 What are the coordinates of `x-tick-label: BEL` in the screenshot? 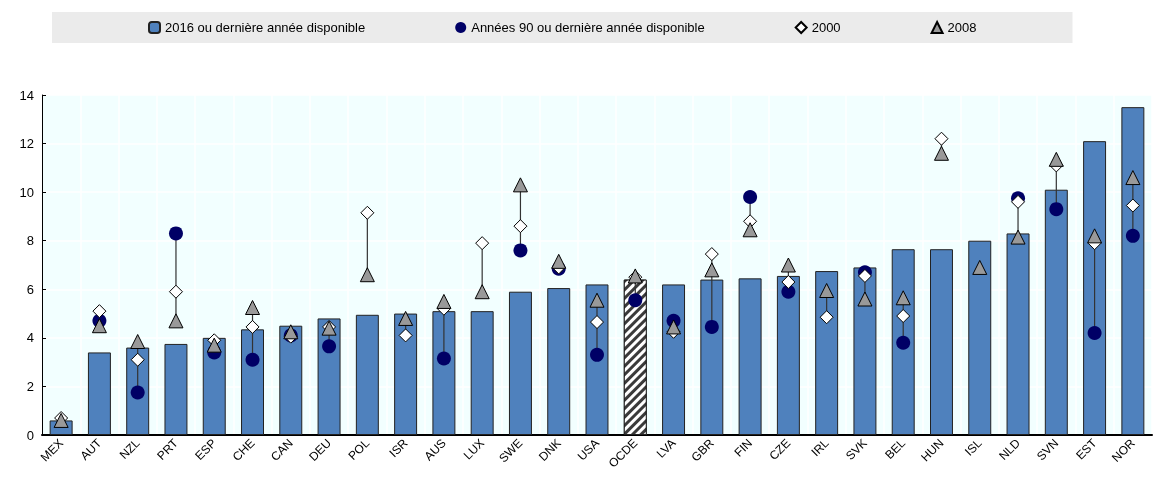 It's located at (895, 448).